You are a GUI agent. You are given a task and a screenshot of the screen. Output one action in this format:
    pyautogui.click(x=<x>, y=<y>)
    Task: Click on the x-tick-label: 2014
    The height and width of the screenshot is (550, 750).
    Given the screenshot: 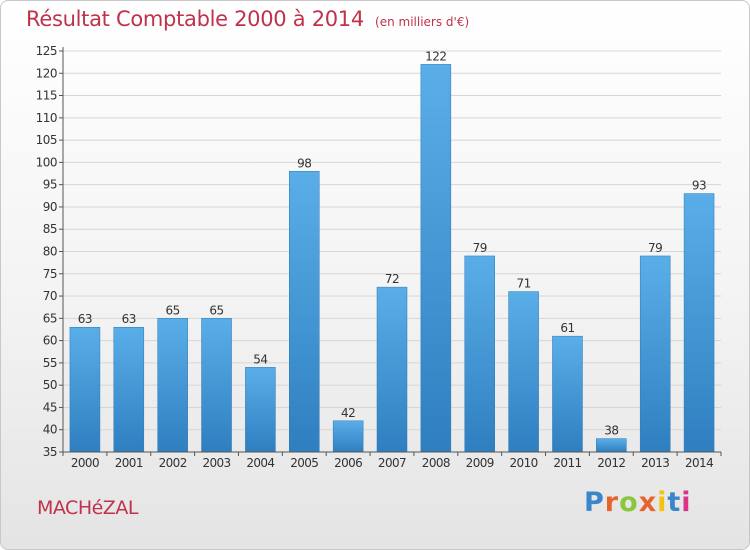 What is the action you would take?
    pyautogui.click(x=699, y=463)
    